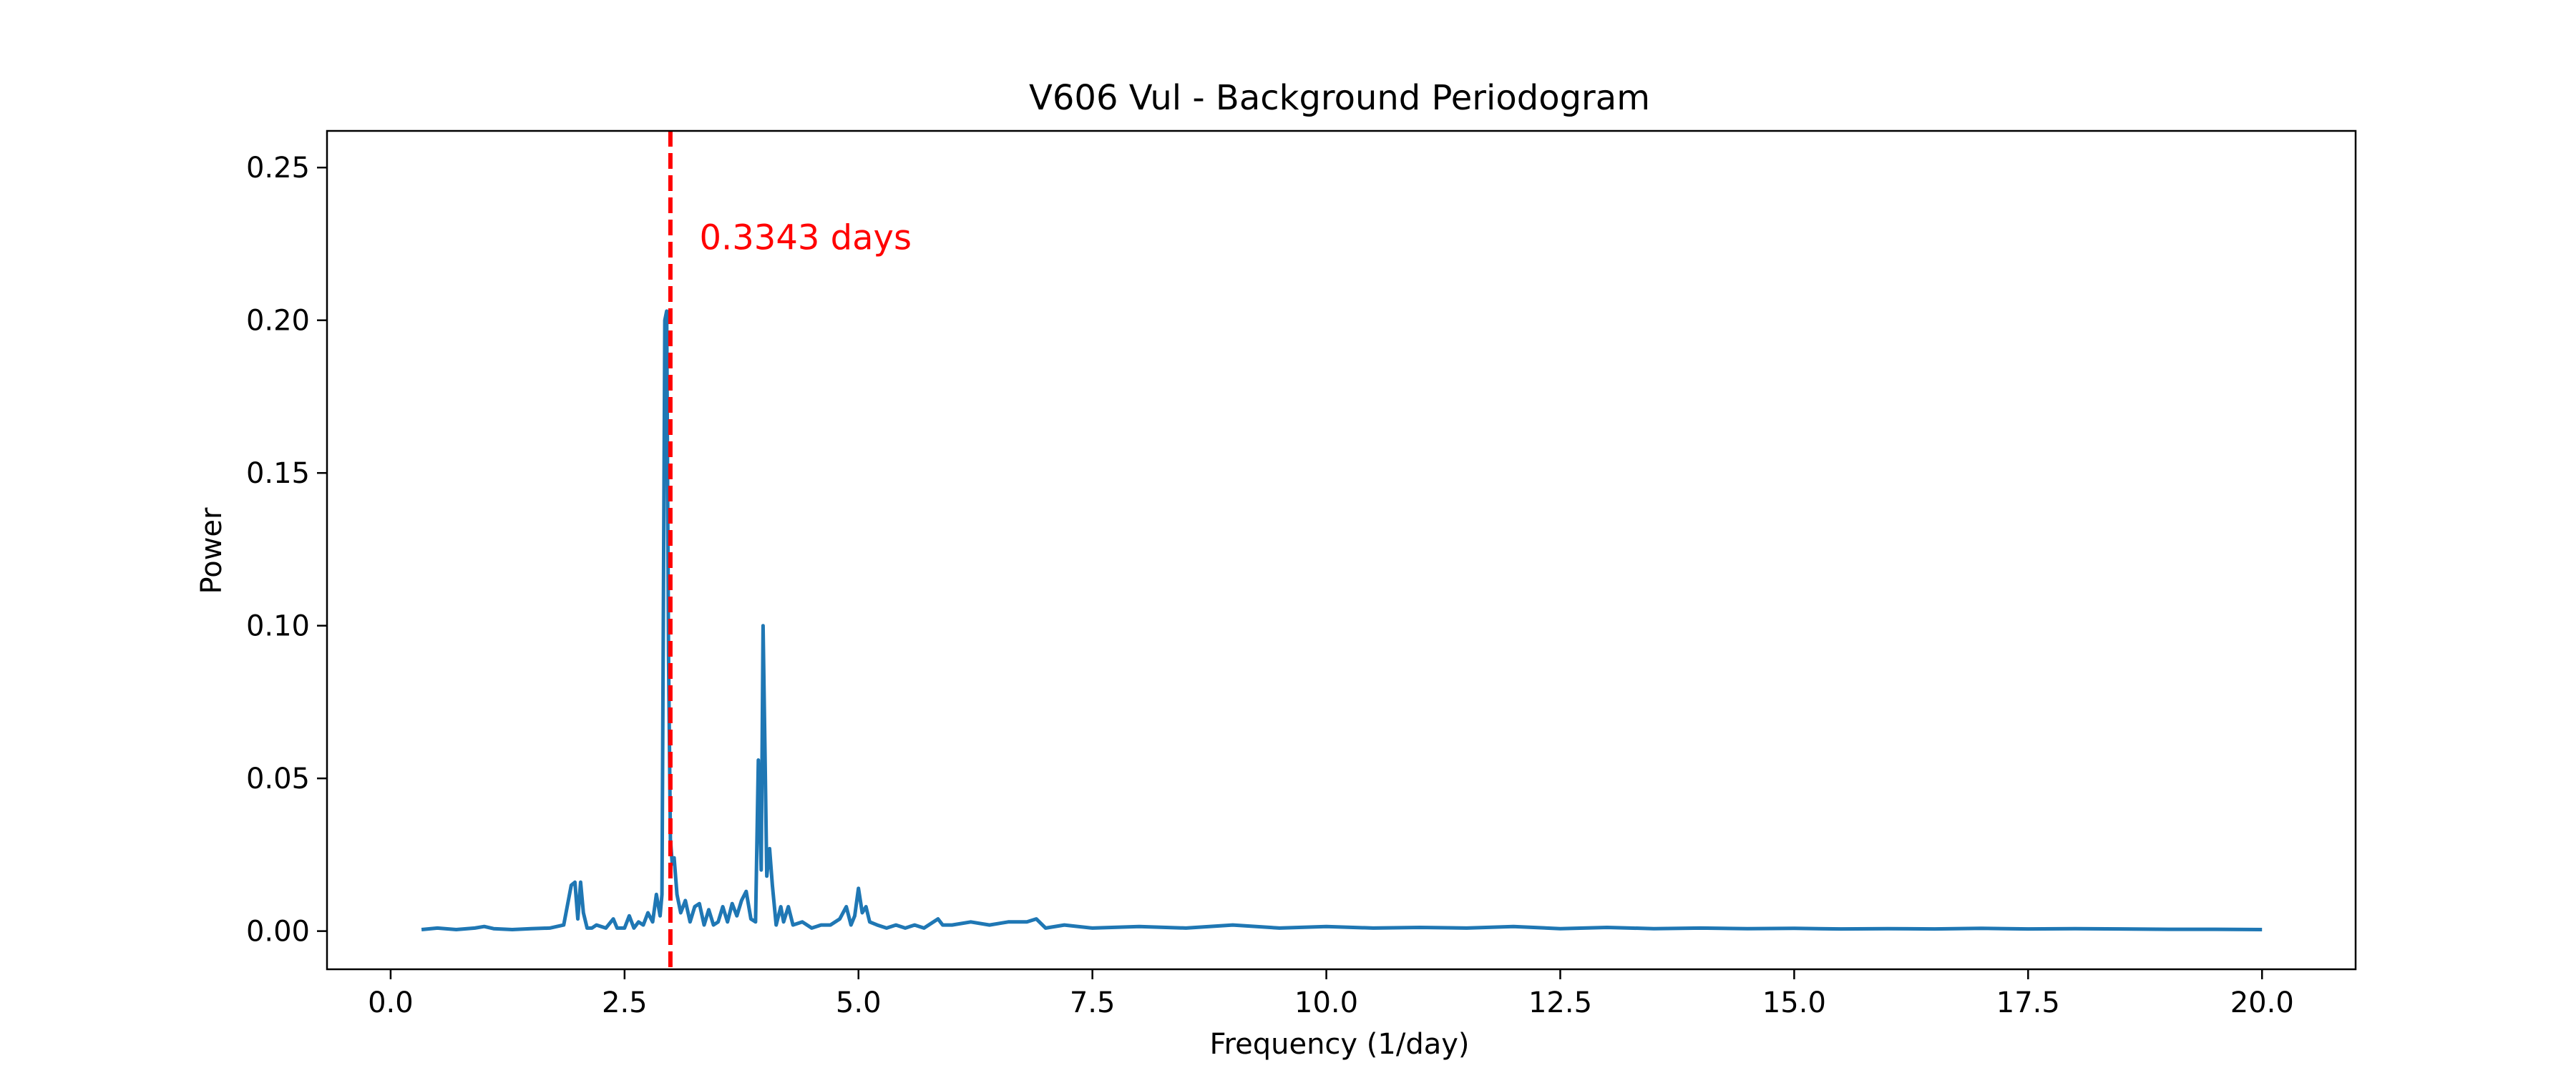 The width and height of the screenshot is (2576, 1073). Describe the element at coordinates (625, 1003) in the screenshot. I see `x-tick-label: 2.5` at that location.